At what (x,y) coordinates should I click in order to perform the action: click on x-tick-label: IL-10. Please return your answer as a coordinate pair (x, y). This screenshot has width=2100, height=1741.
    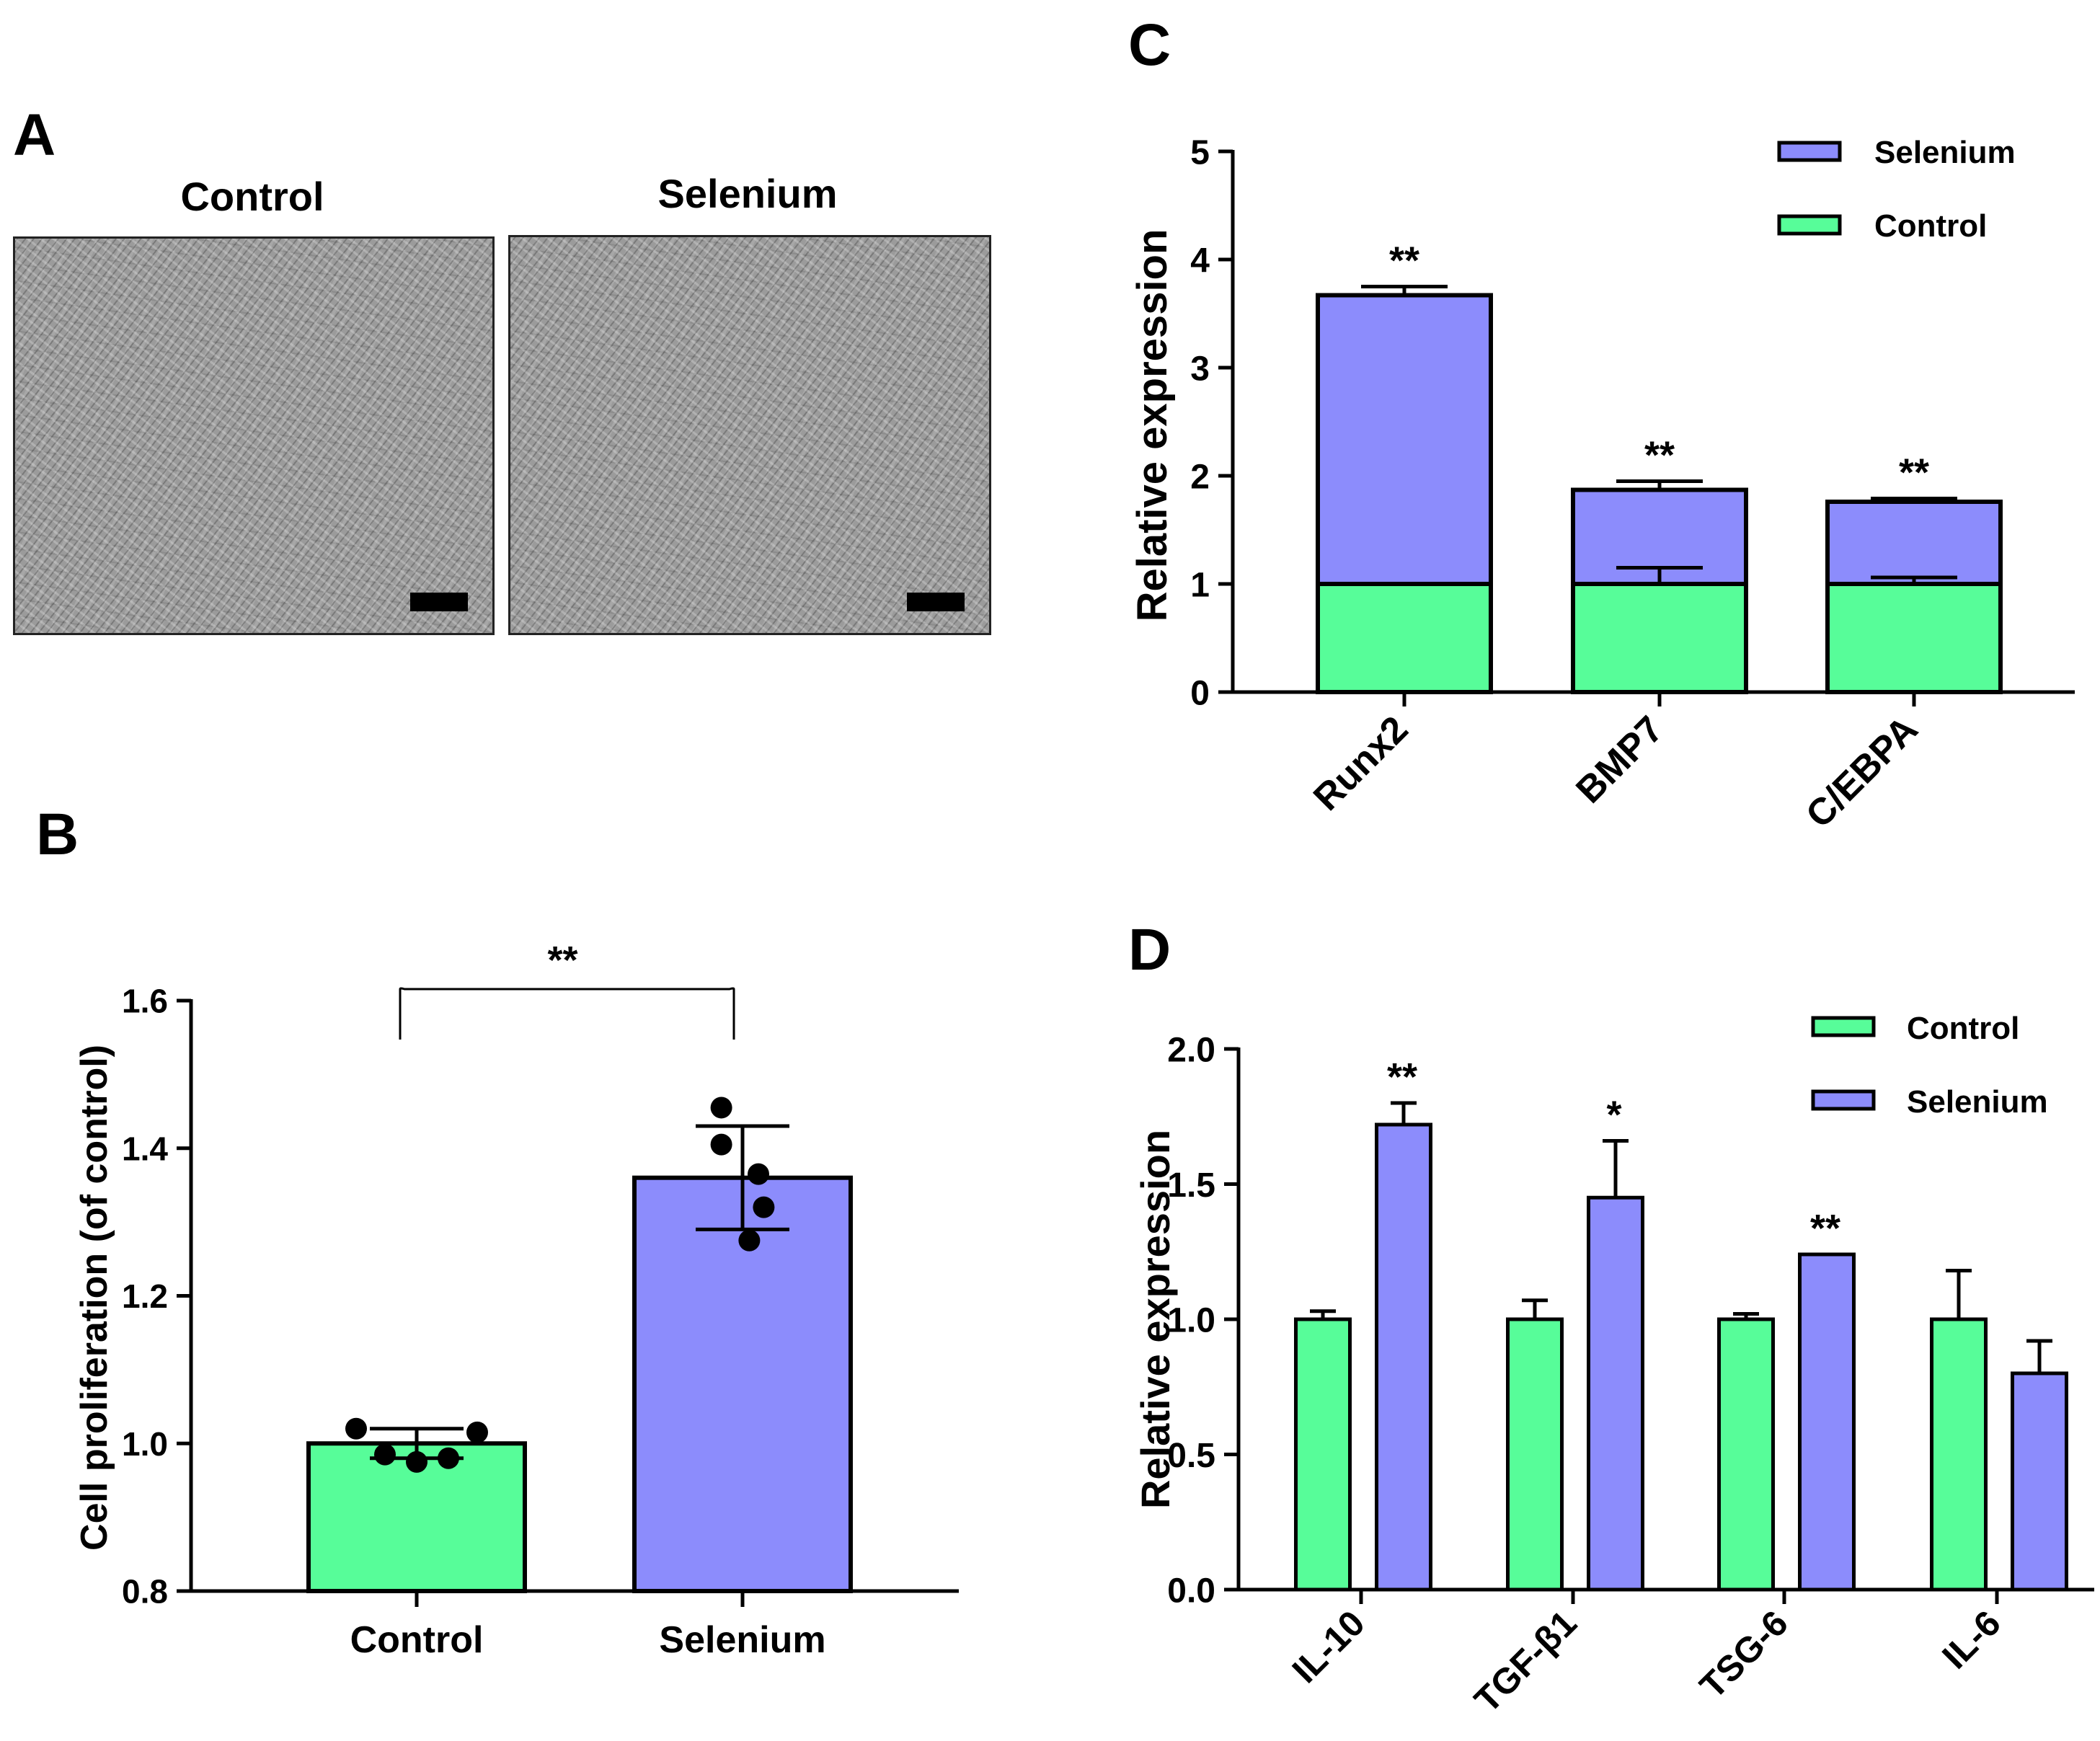
    Looking at the image, I should click on (1329, 1647).